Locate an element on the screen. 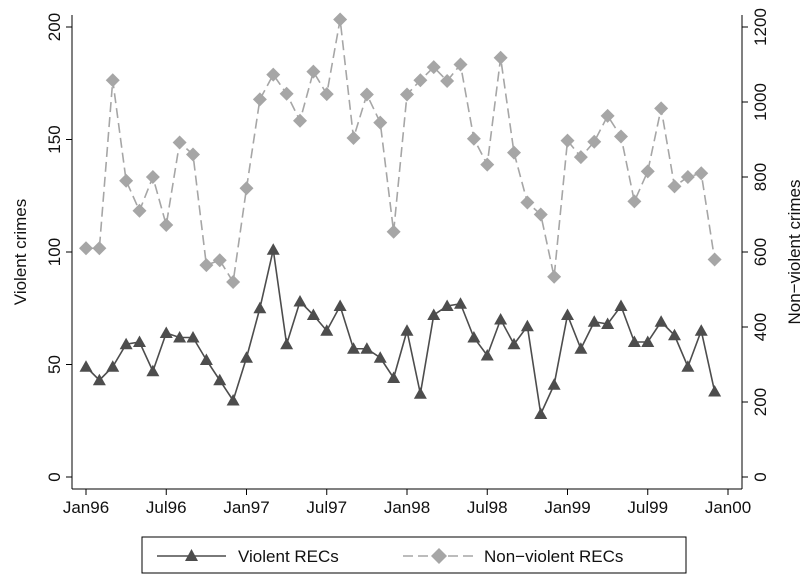  x-tick-label: Jul98 is located at coordinates (487, 507).